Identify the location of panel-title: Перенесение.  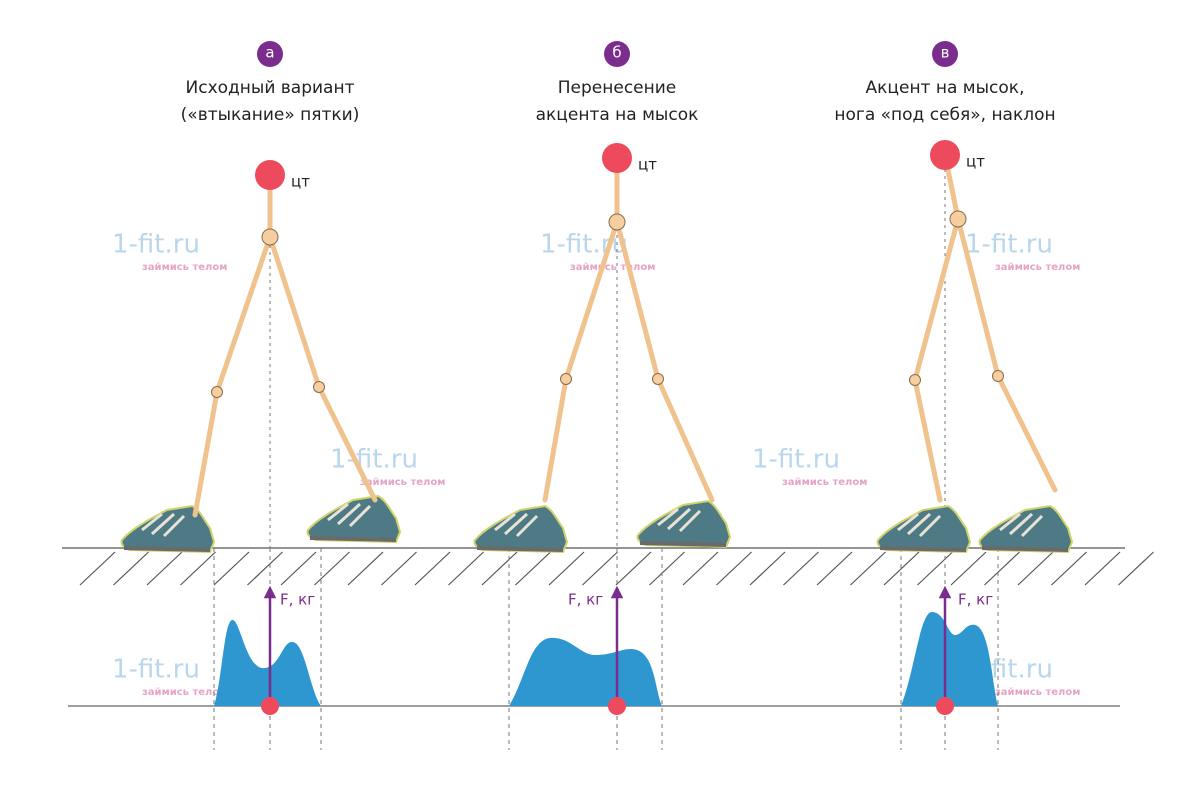
(617, 88).